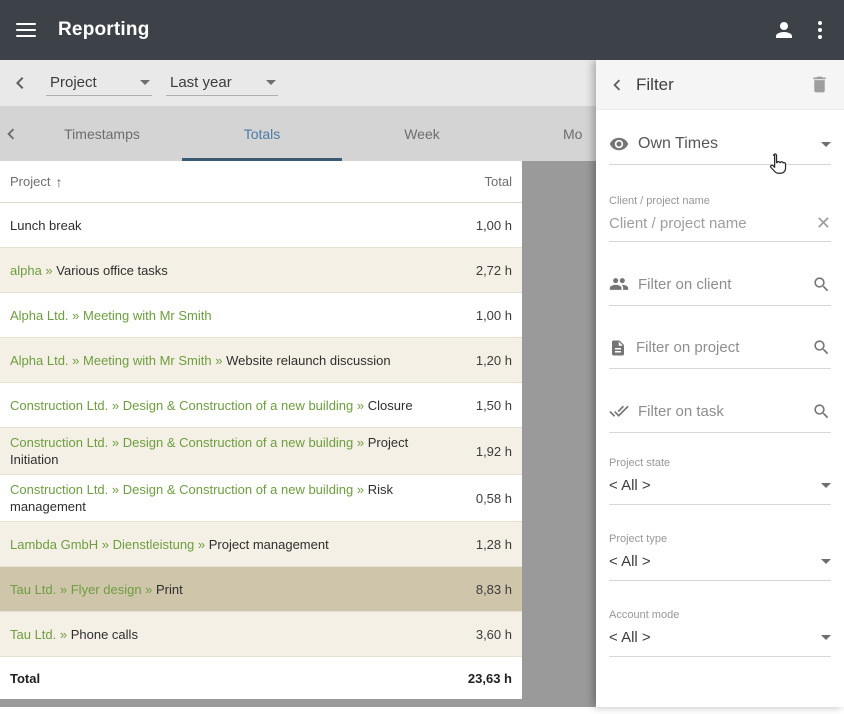 The image size is (844, 714). Describe the element at coordinates (268, 544) in the screenshot. I see `project-path-segment: Project management` at that location.